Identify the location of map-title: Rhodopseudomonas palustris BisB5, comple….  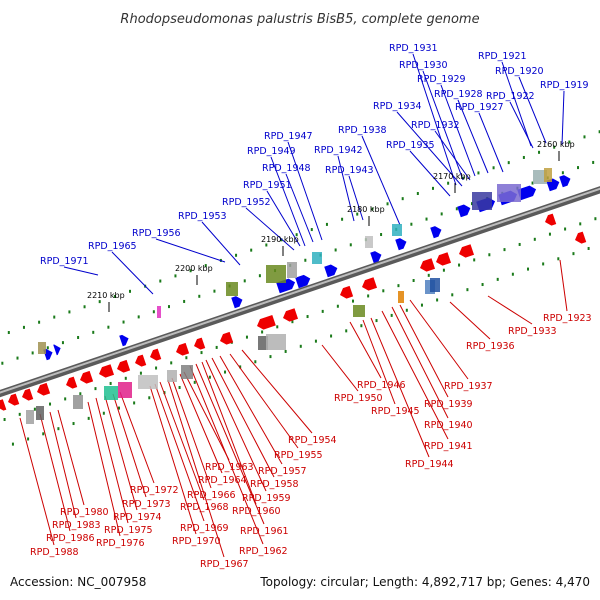
(299, 19).